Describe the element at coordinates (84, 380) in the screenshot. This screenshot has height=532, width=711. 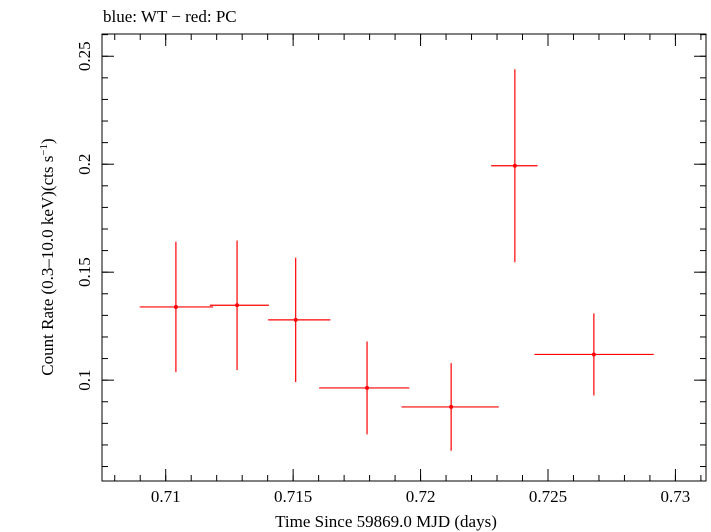
I see `y-tick-label: 0.1` at that location.